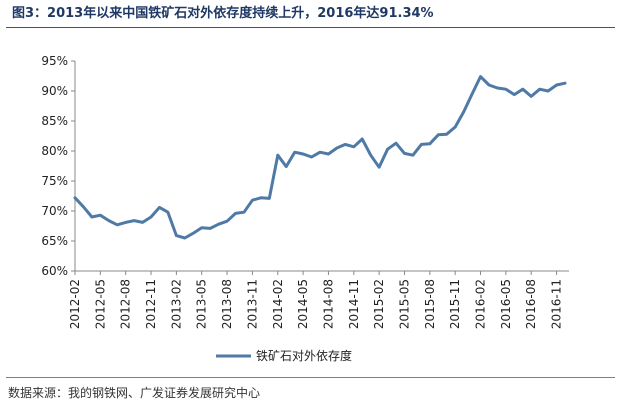 The height and width of the screenshot is (420, 621). Describe the element at coordinates (54, 181) in the screenshot. I see `y-tick-label: 75%` at that location.